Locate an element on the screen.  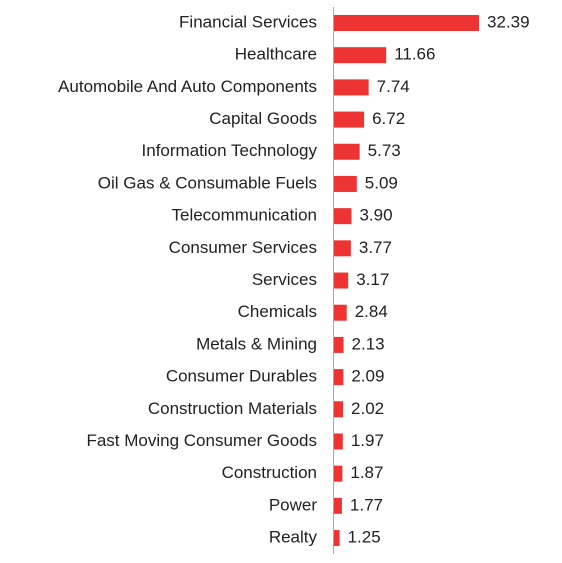
category-label: Chemicals is located at coordinates (277, 311).